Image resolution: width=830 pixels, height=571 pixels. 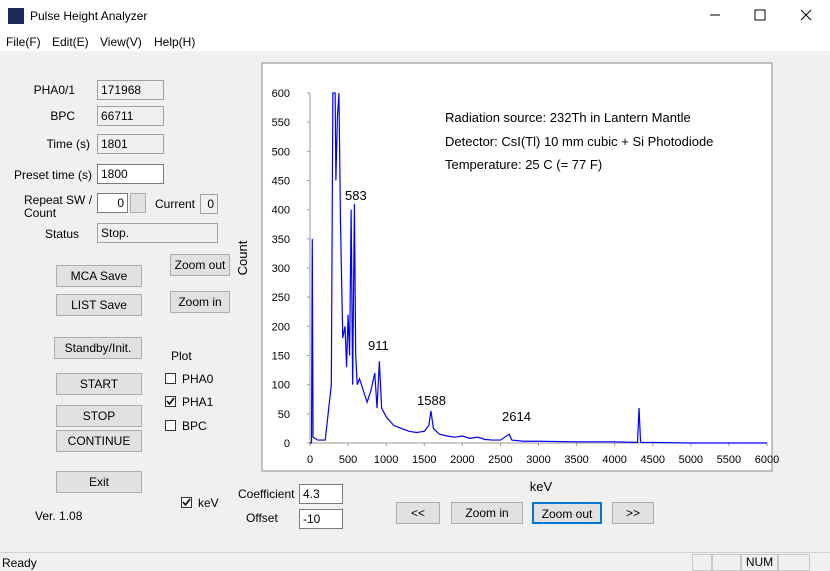 What do you see at coordinates (16, 16) in the screenshot?
I see `app-icon` at bounding box center [16, 16].